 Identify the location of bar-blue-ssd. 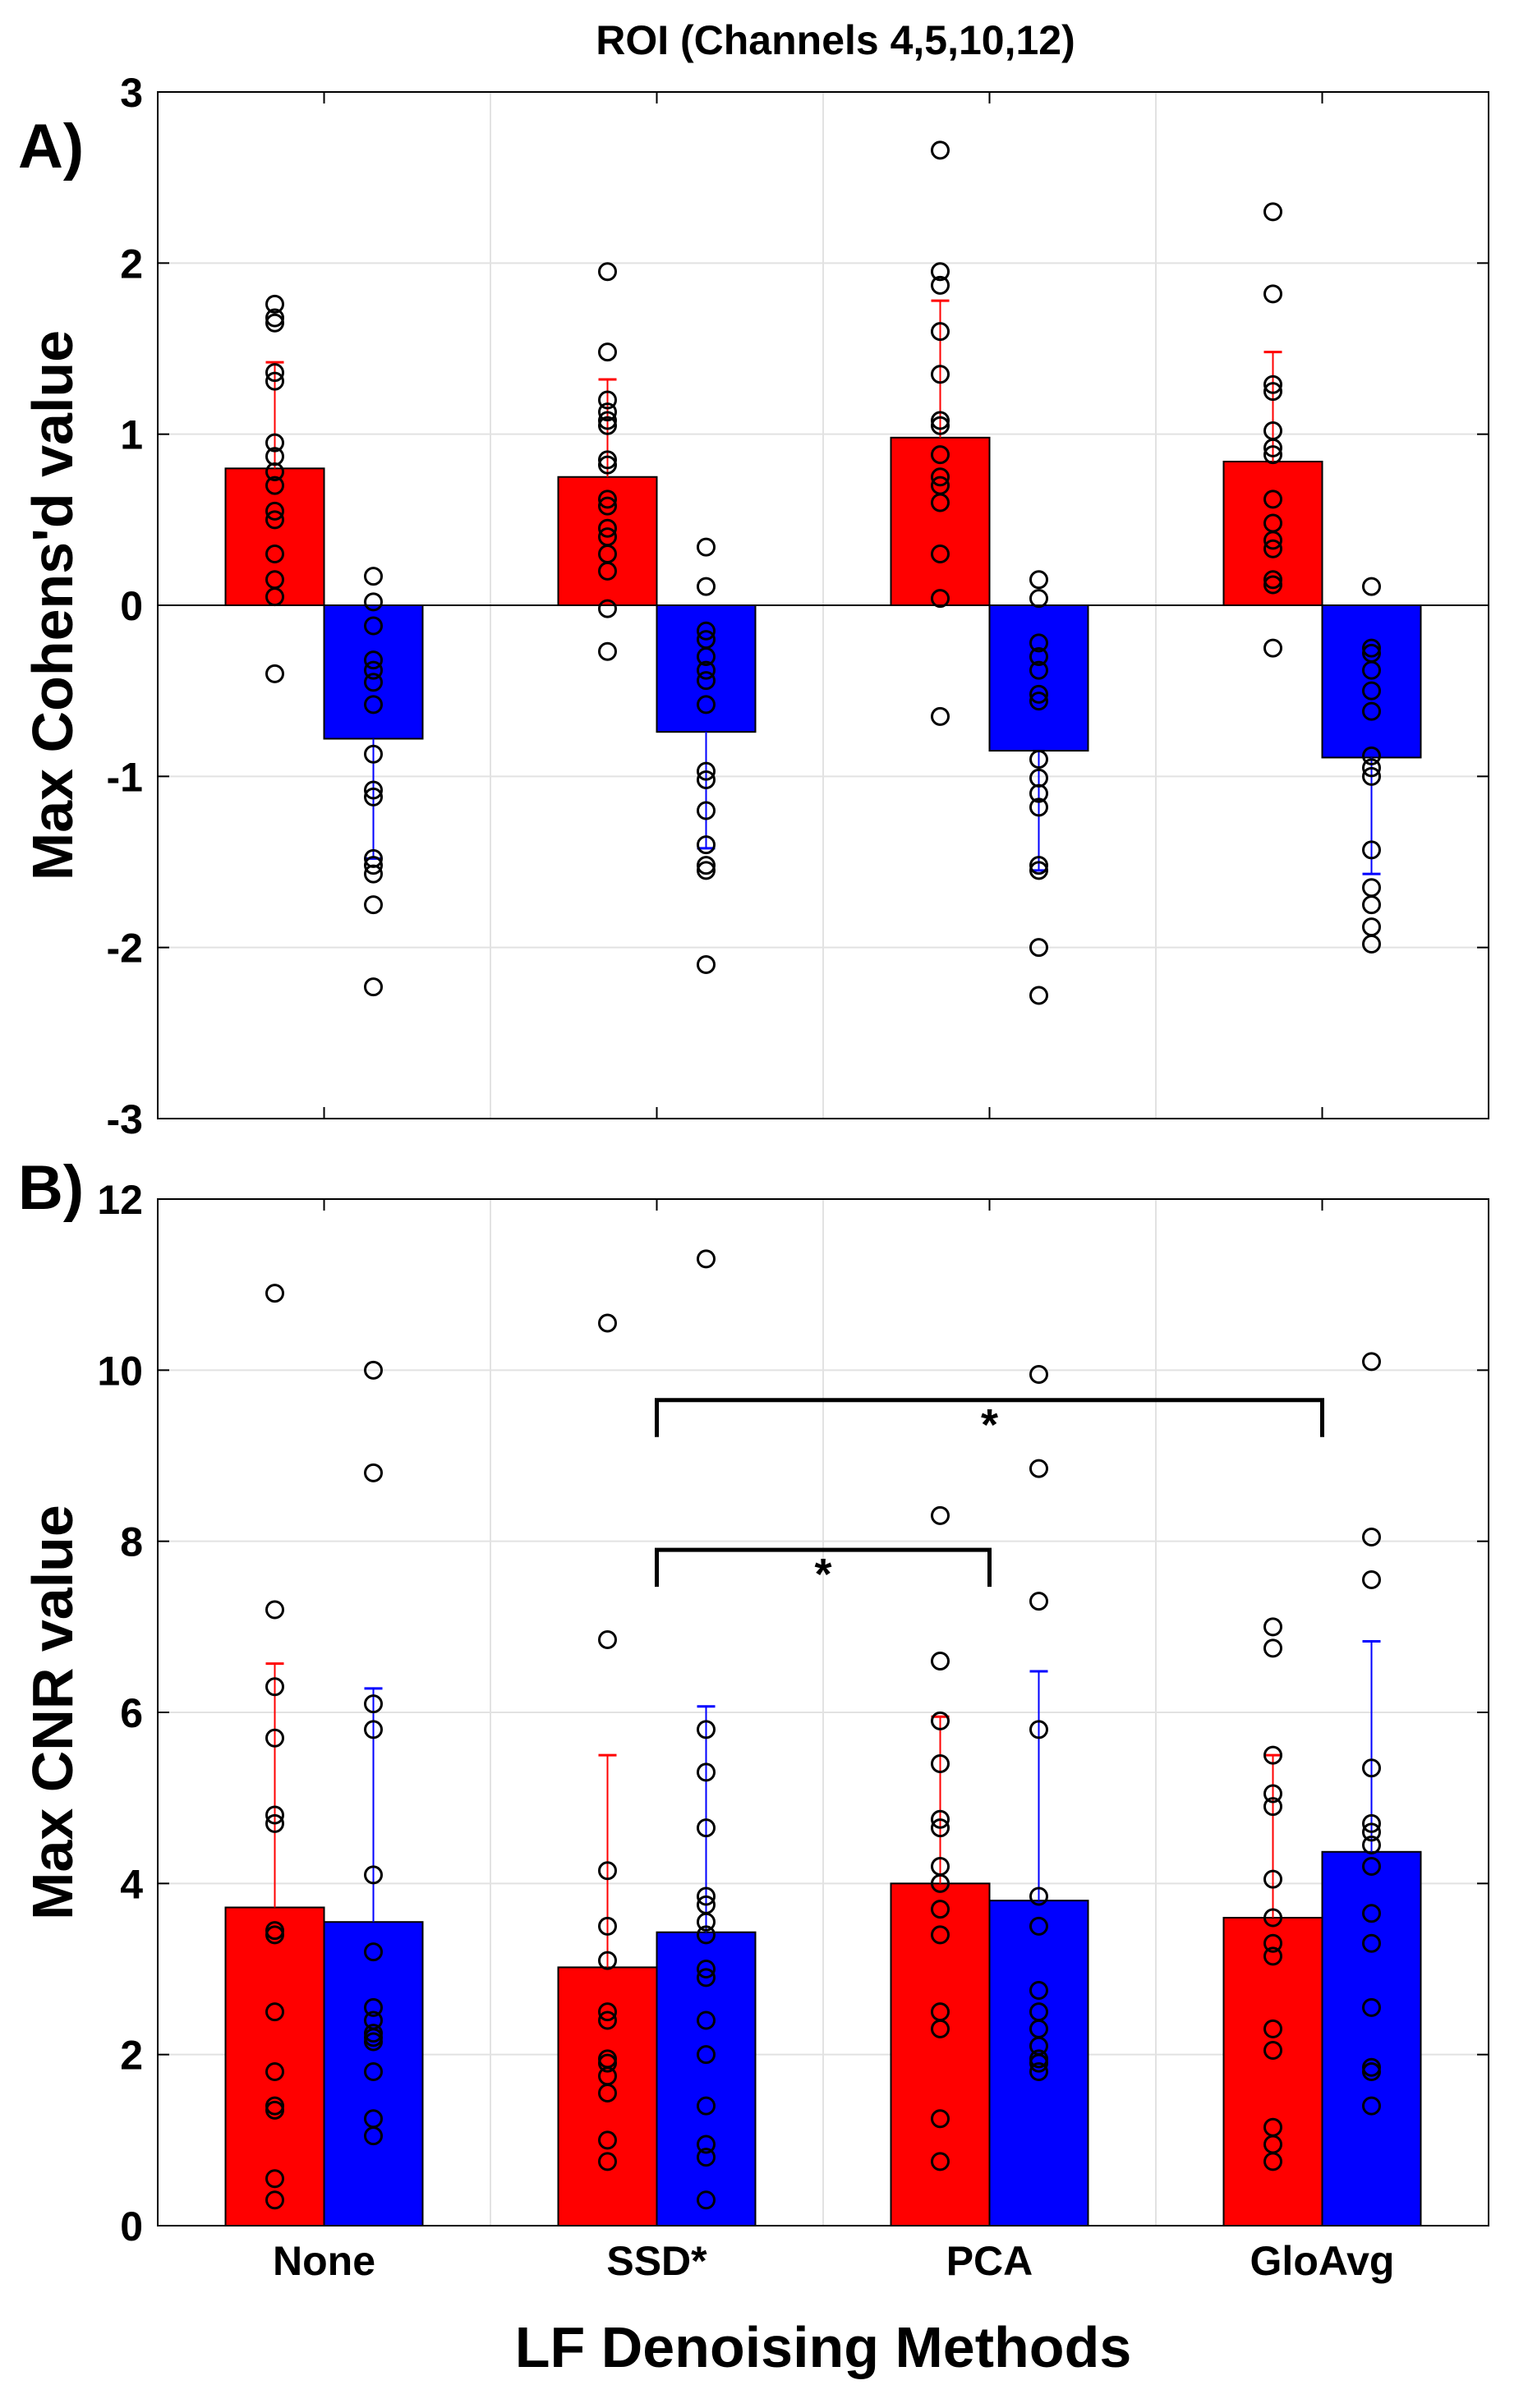
(706, 2078).